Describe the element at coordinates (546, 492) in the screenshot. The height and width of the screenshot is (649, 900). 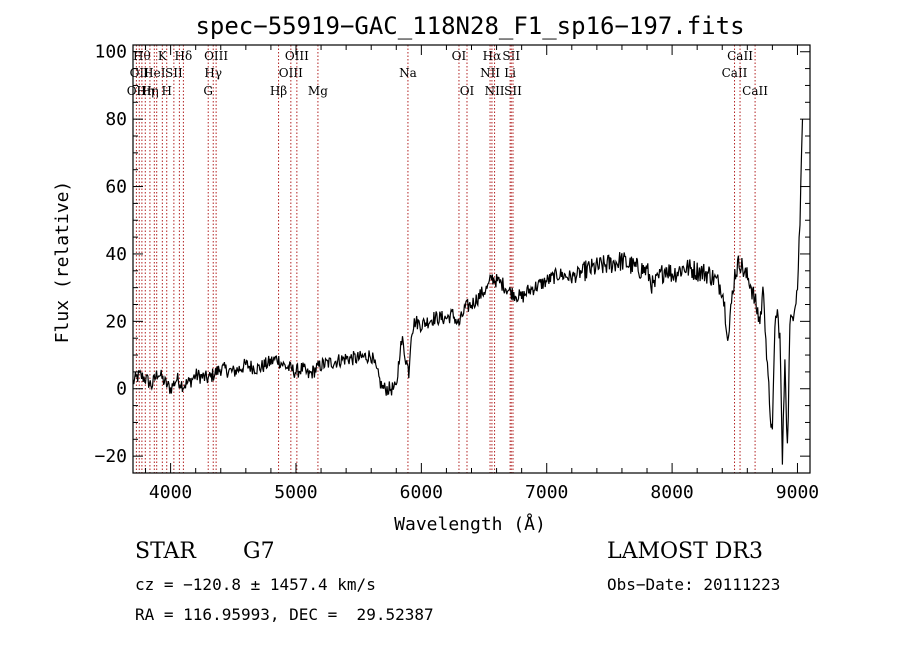
I see `x-tick-label-7000: 7000` at that location.